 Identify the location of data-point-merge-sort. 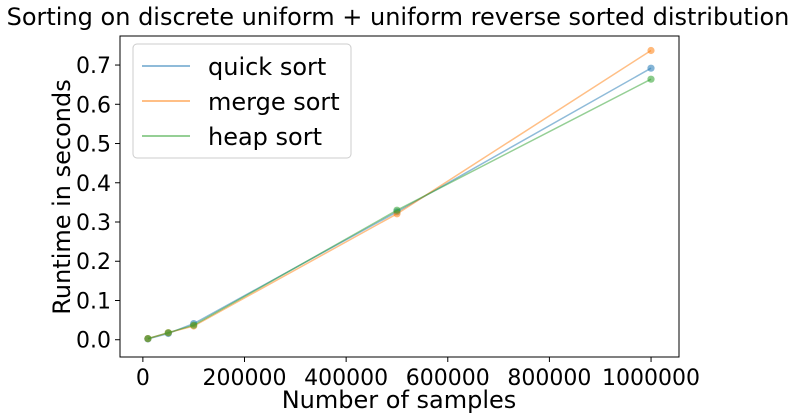
(651, 50).